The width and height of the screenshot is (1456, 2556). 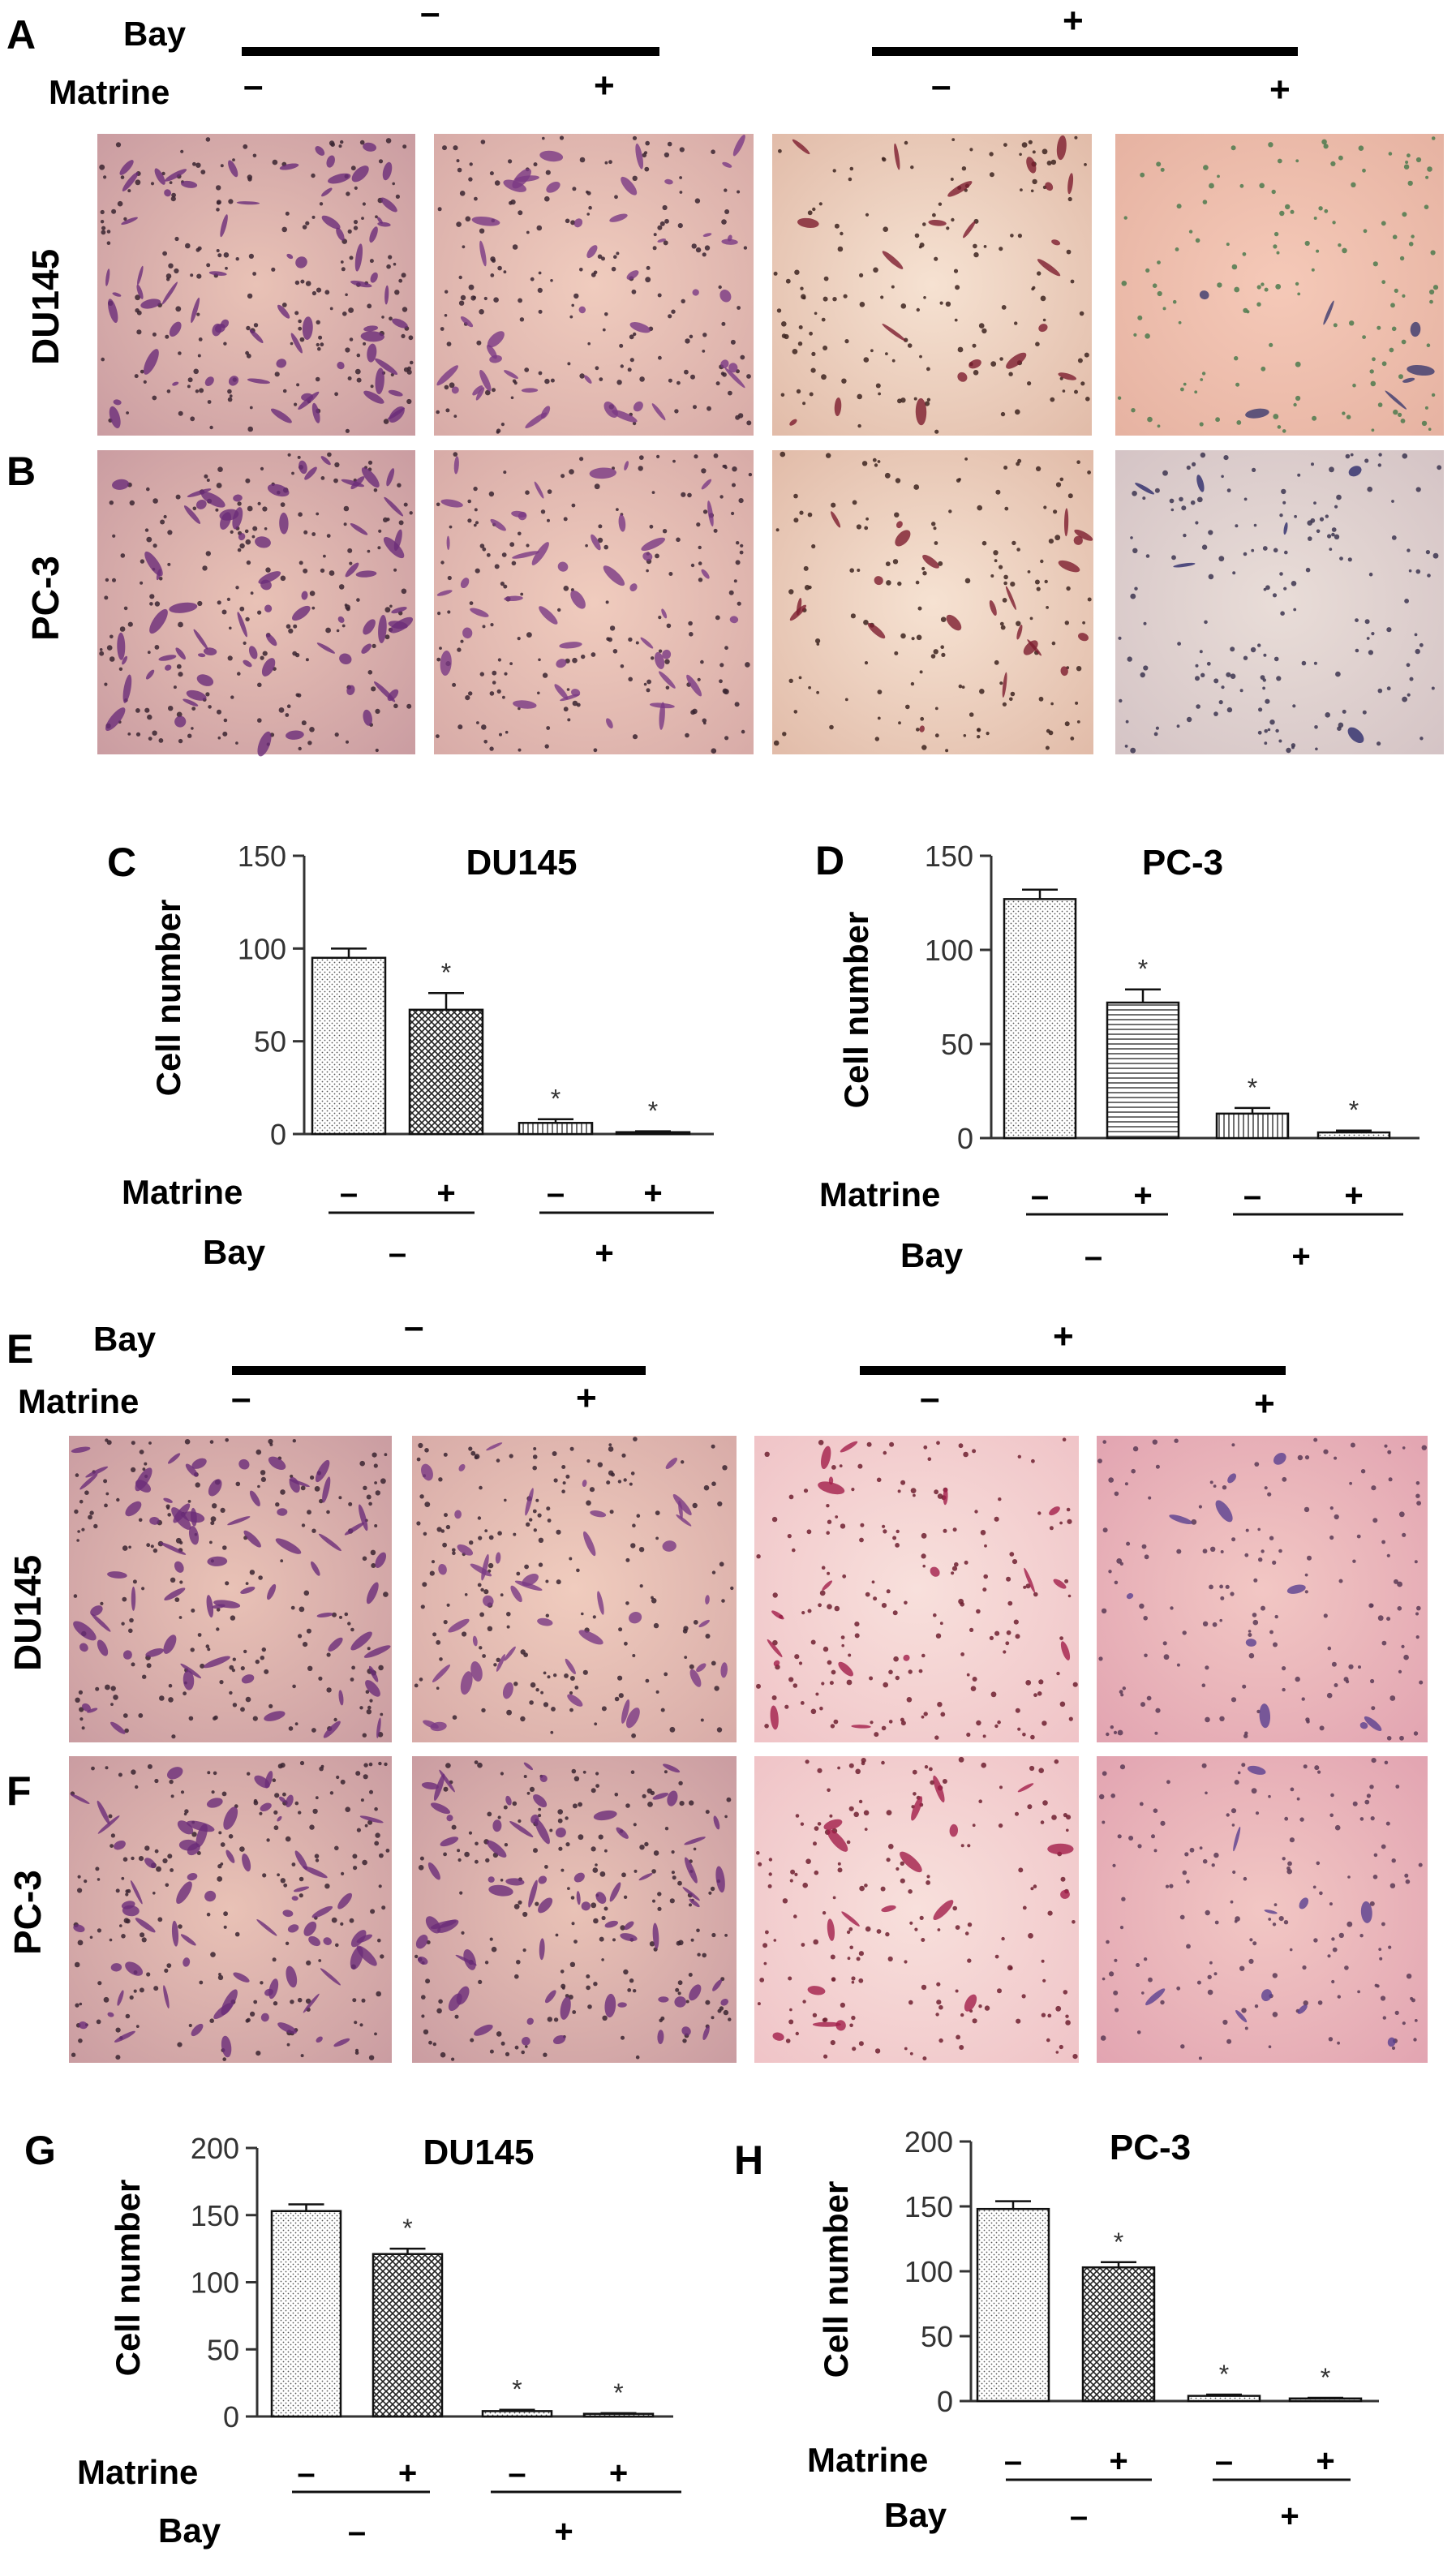 I want to click on row-label-pc3-f: PC-3, so click(x=27, y=1913).